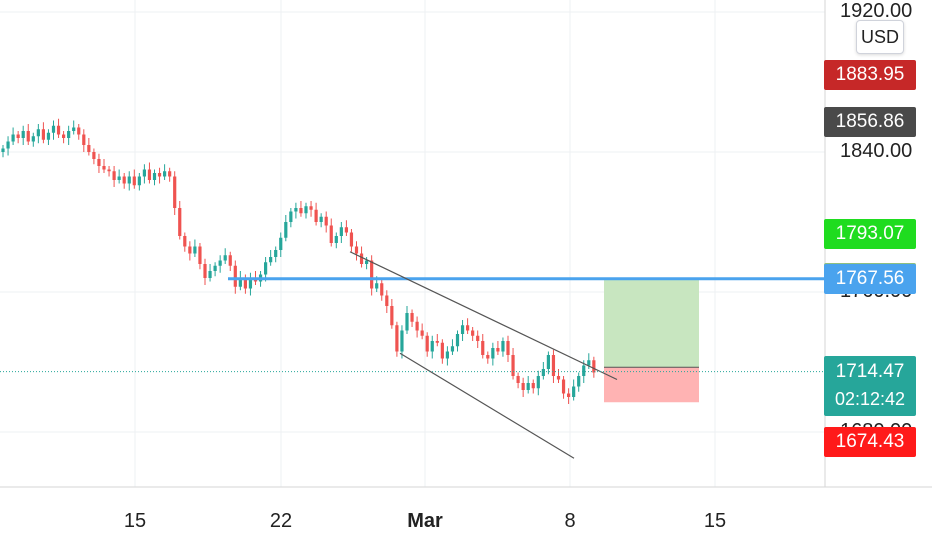 This screenshot has height=550, width=932. What do you see at coordinates (651, 323) in the screenshot?
I see `profit-zone` at bounding box center [651, 323].